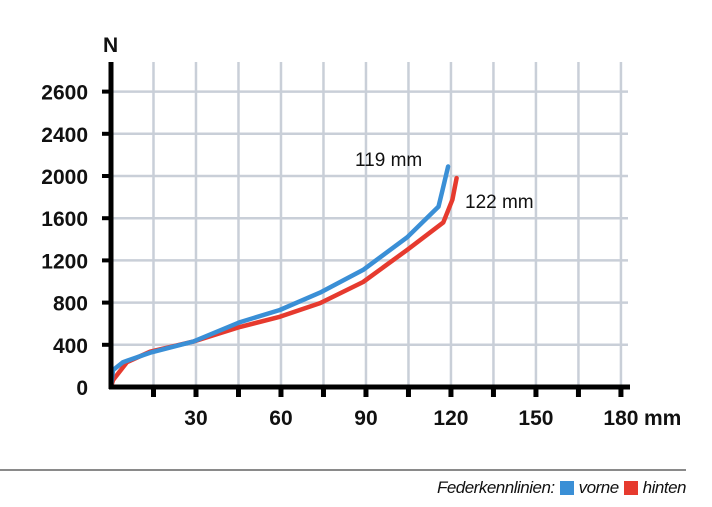  I want to click on annotation-vorne: 119 mm, so click(388, 160).